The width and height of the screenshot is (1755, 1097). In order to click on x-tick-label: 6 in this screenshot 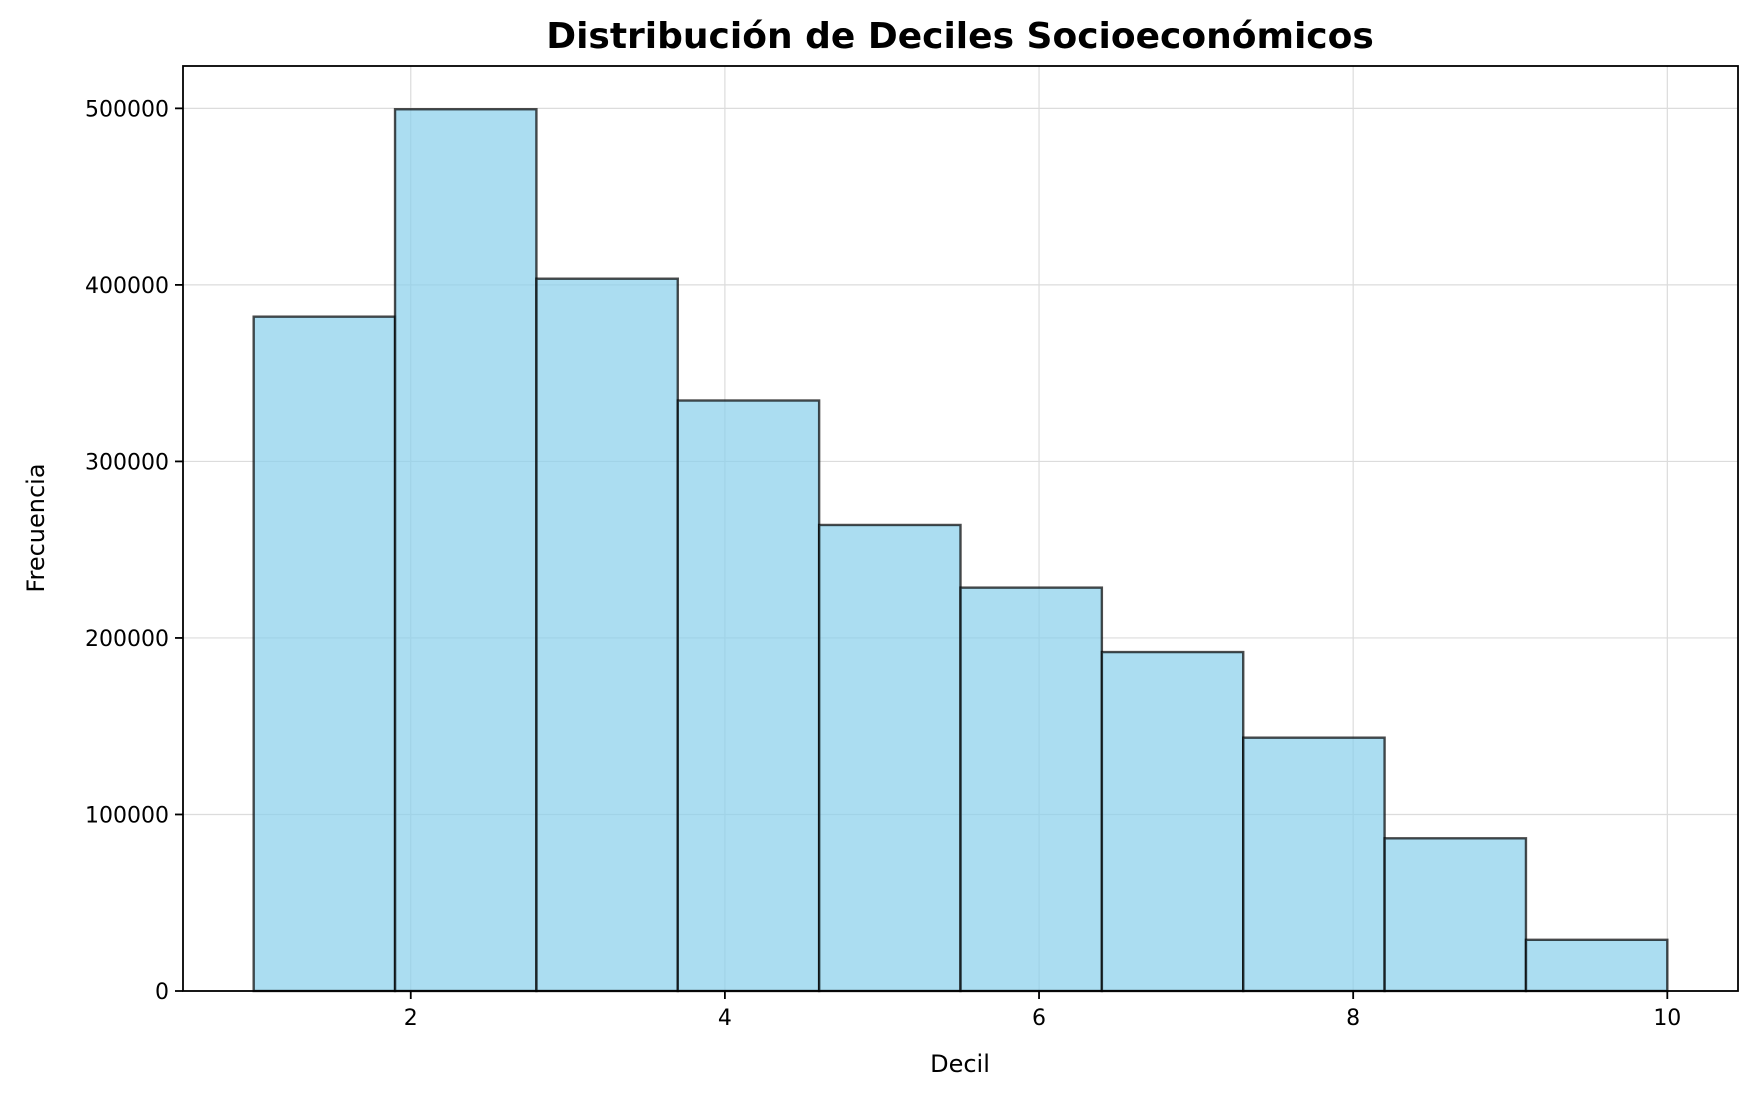, I will do `click(1039, 1018)`.